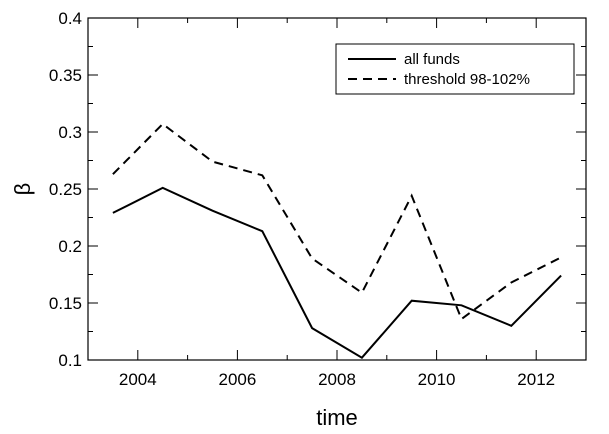 Image resolution: width=609 pixels, height=434 pixels. I want to click on legend-box, so click(455, 69).